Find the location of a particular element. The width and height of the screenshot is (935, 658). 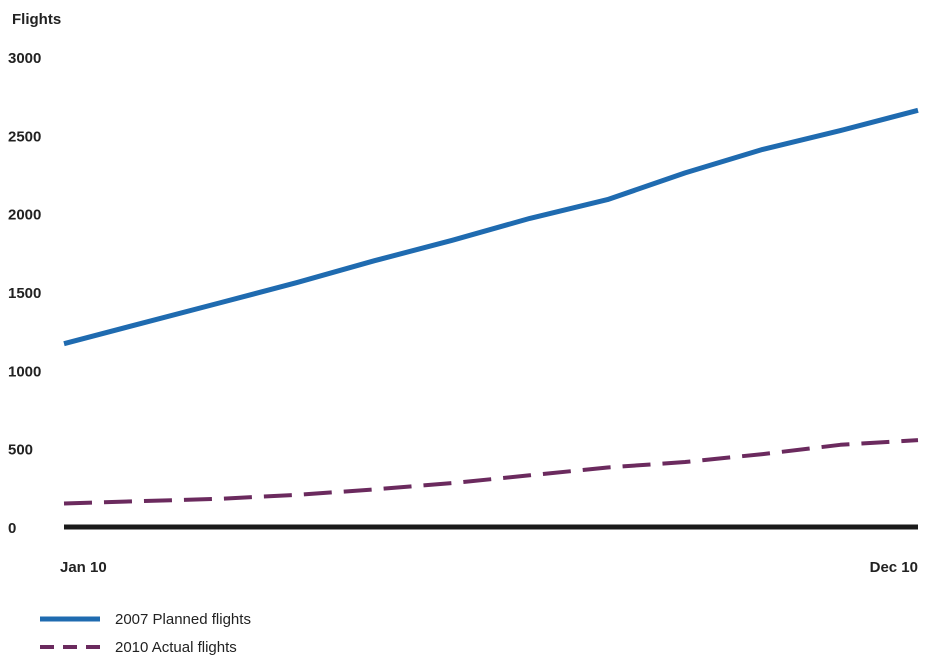

y-tick-label: 1500 is located at coordinates (24, 293).